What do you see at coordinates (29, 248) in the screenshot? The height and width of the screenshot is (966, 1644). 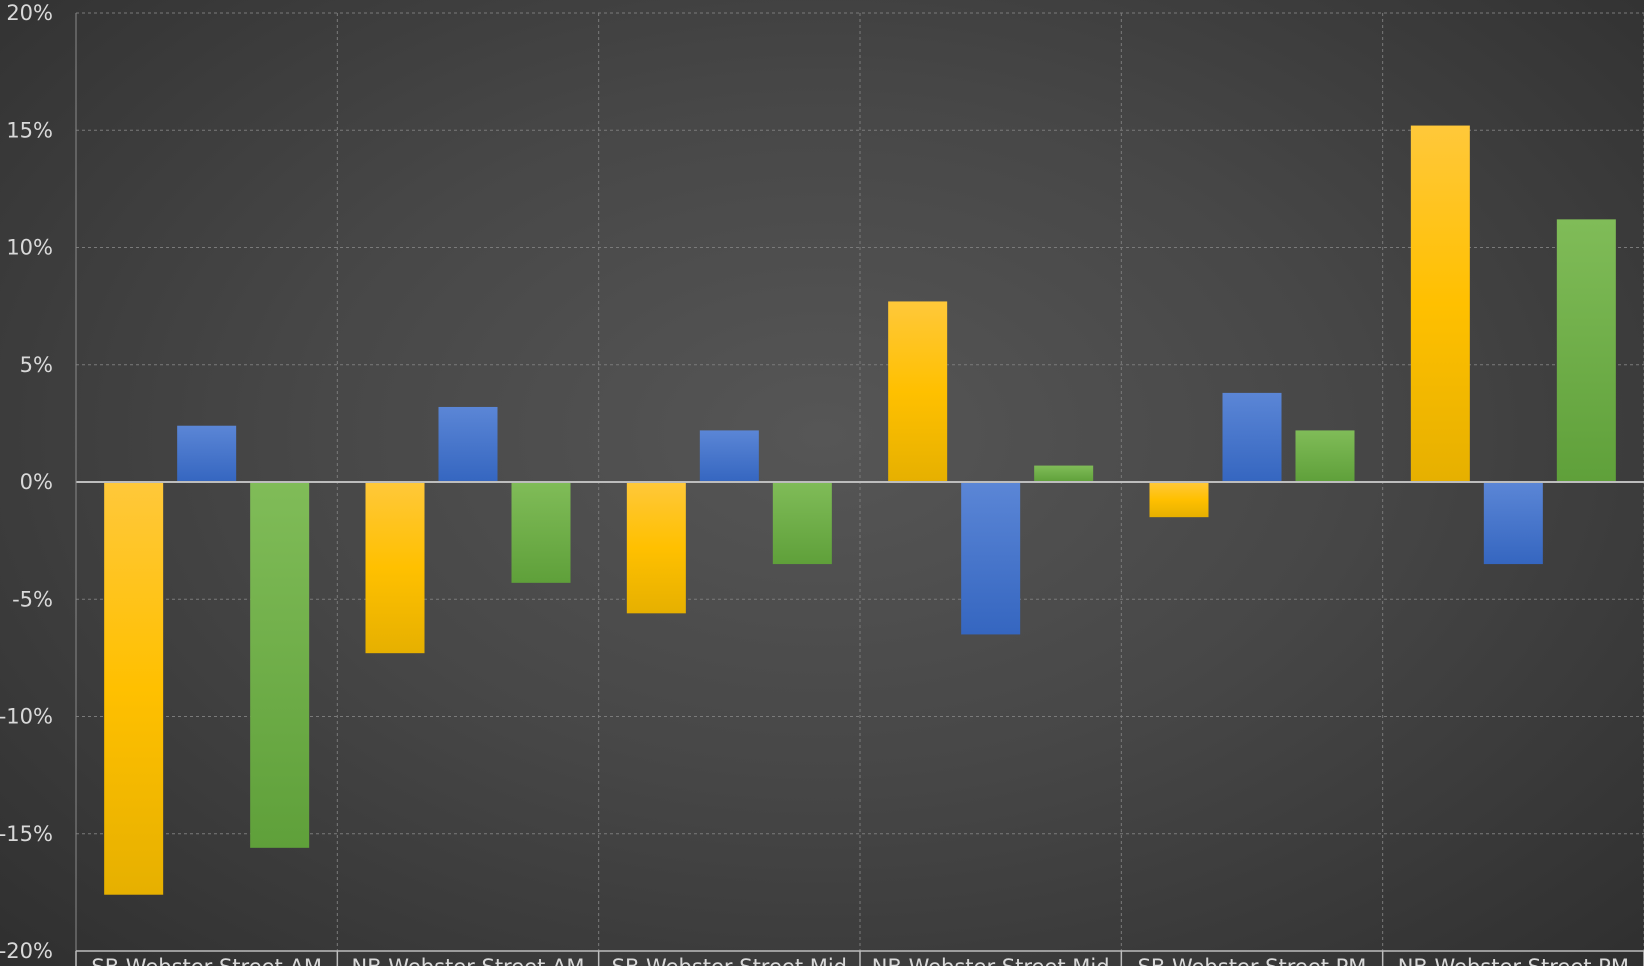 I see `y-tick-label: 10%` at bounding box center [29, 248].